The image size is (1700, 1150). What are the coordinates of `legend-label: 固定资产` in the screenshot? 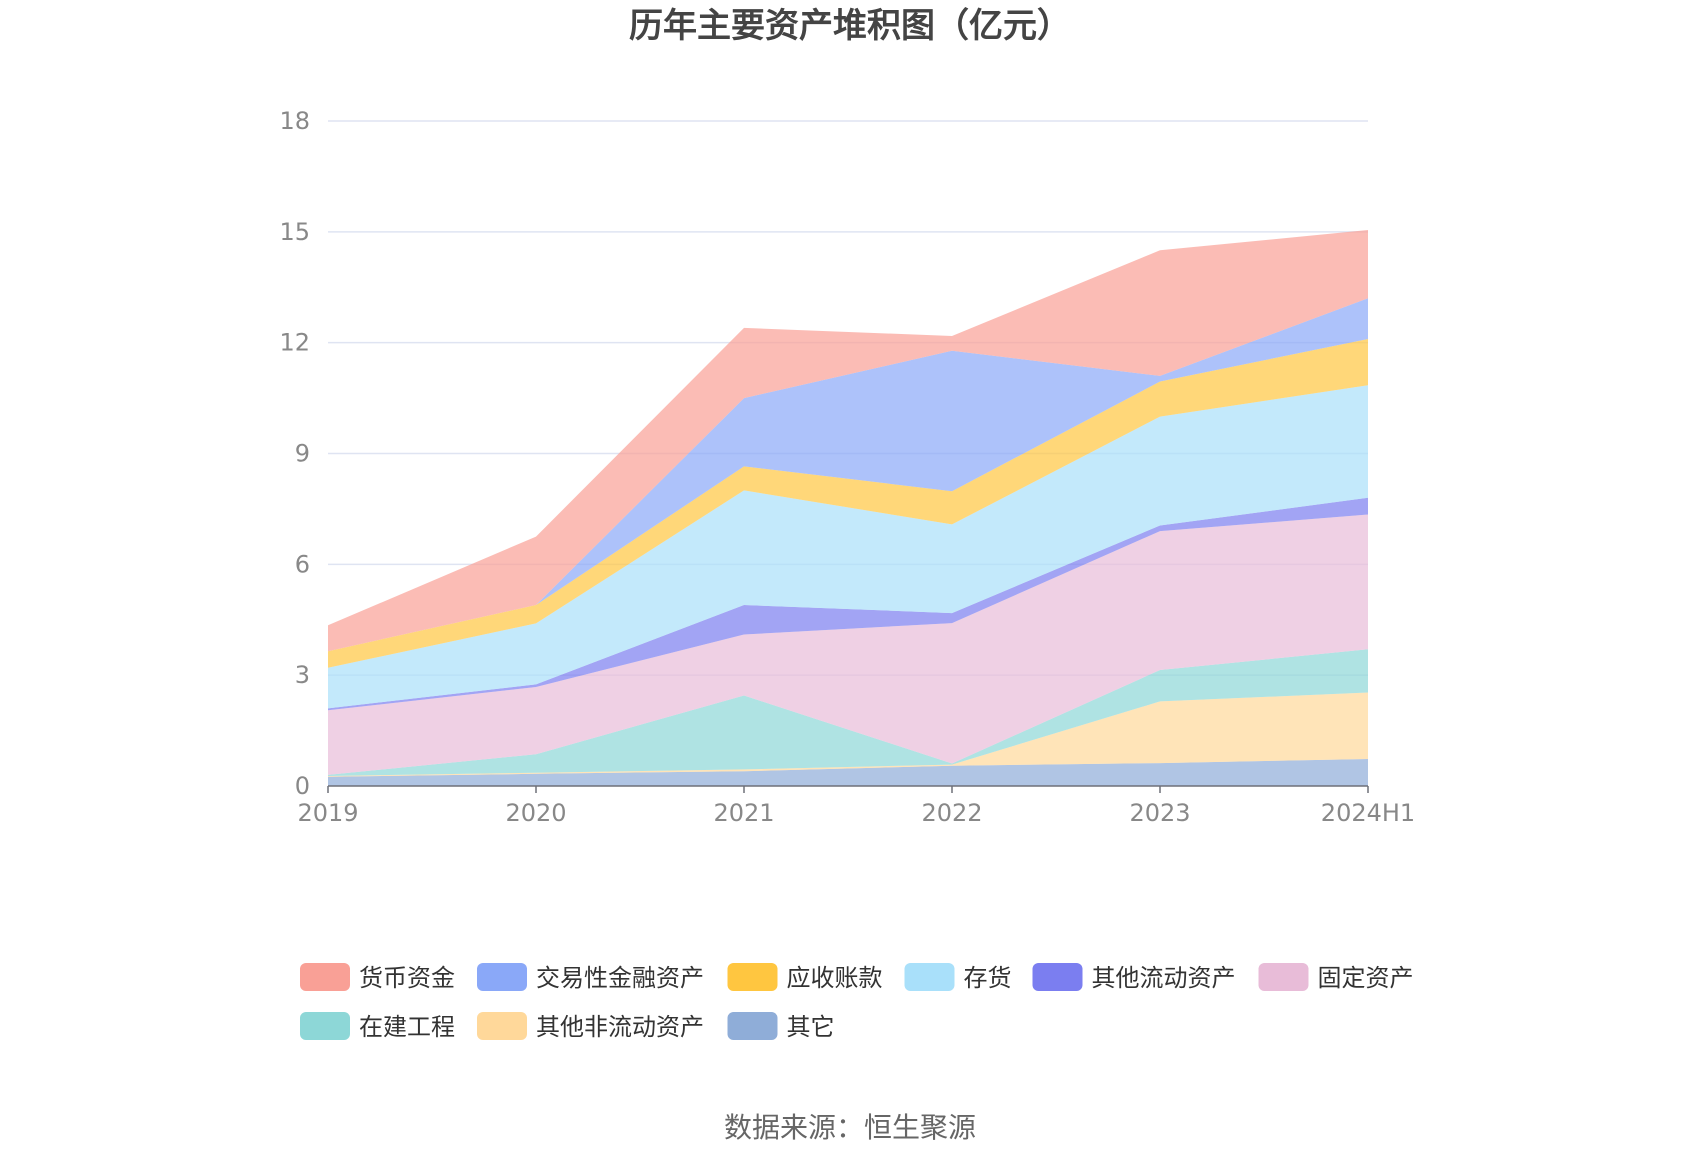 It's located at (1366, 978).